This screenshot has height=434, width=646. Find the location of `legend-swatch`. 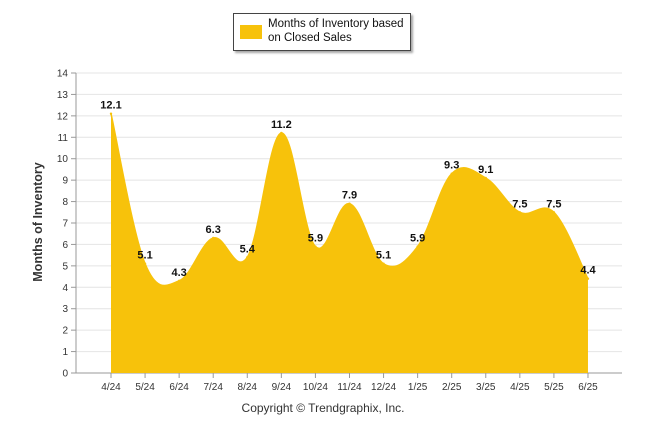

legend-swatch is located at coordinates (251, 32).